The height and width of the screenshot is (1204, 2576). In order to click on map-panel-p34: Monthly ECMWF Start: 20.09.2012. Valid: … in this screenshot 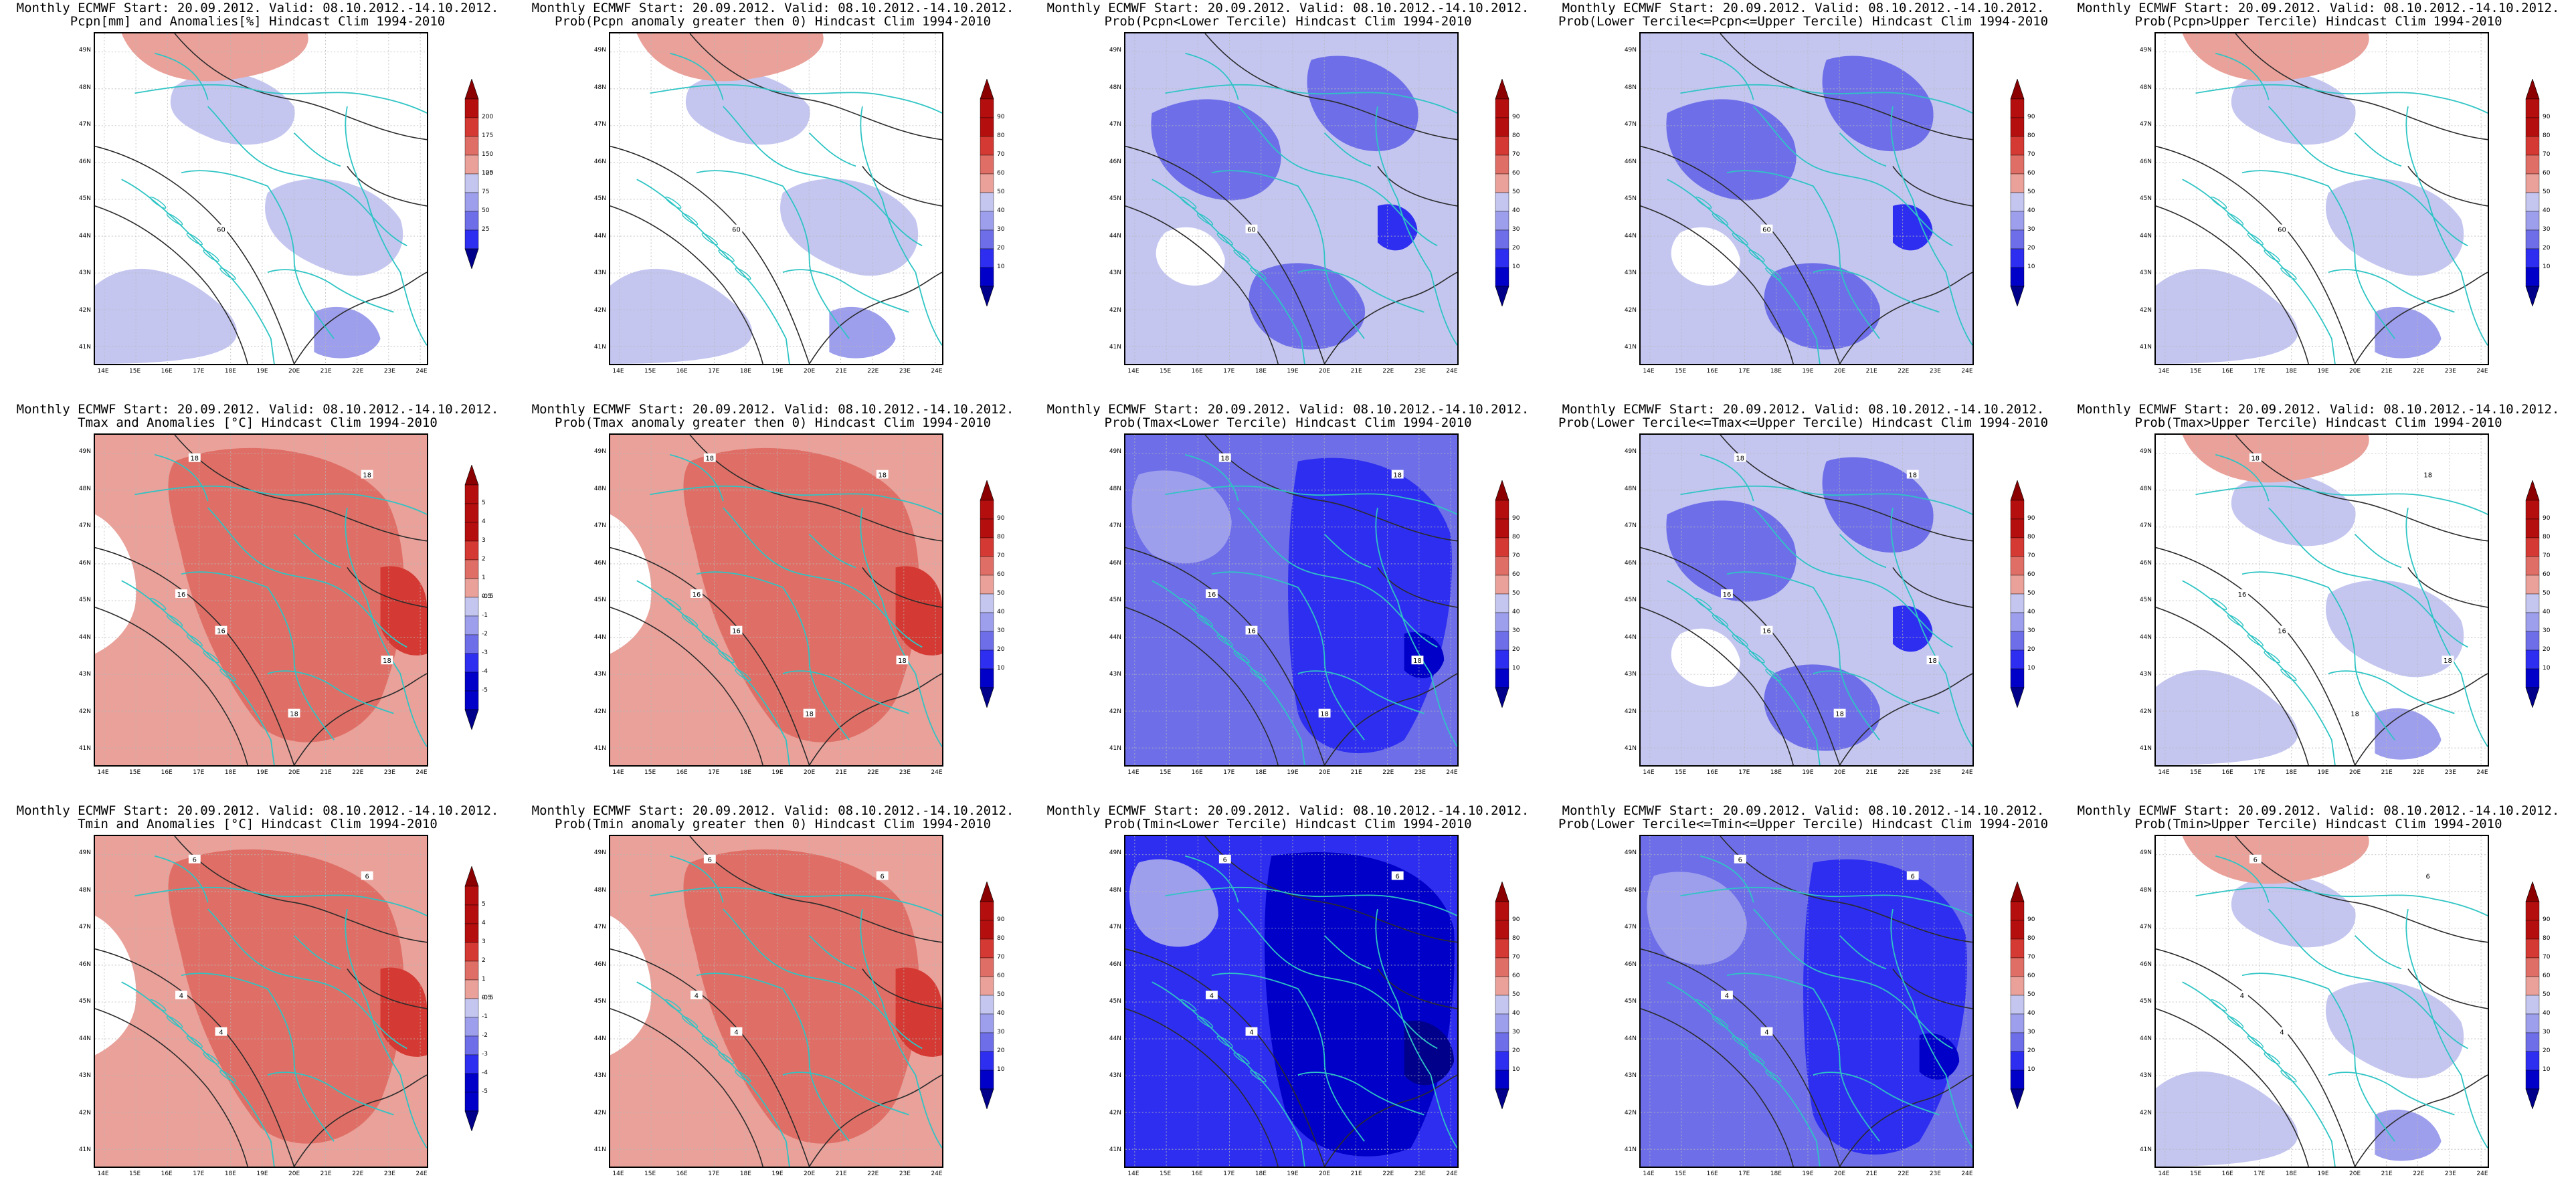, I will do `click(1803, 1003)`.